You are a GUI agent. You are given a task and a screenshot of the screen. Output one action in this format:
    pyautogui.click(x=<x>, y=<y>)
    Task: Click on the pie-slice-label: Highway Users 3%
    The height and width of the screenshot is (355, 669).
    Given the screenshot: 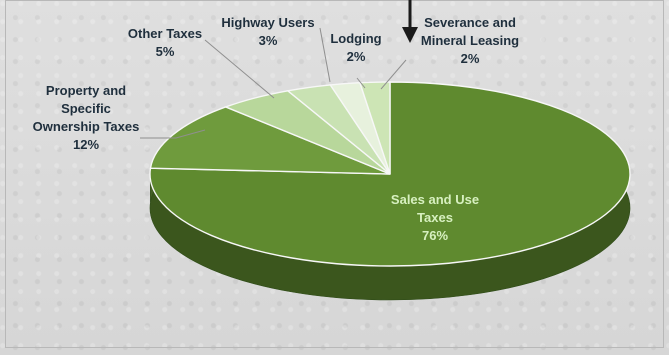 What is the action you would take?
    pyautogui.click(x=267, y=31)
    